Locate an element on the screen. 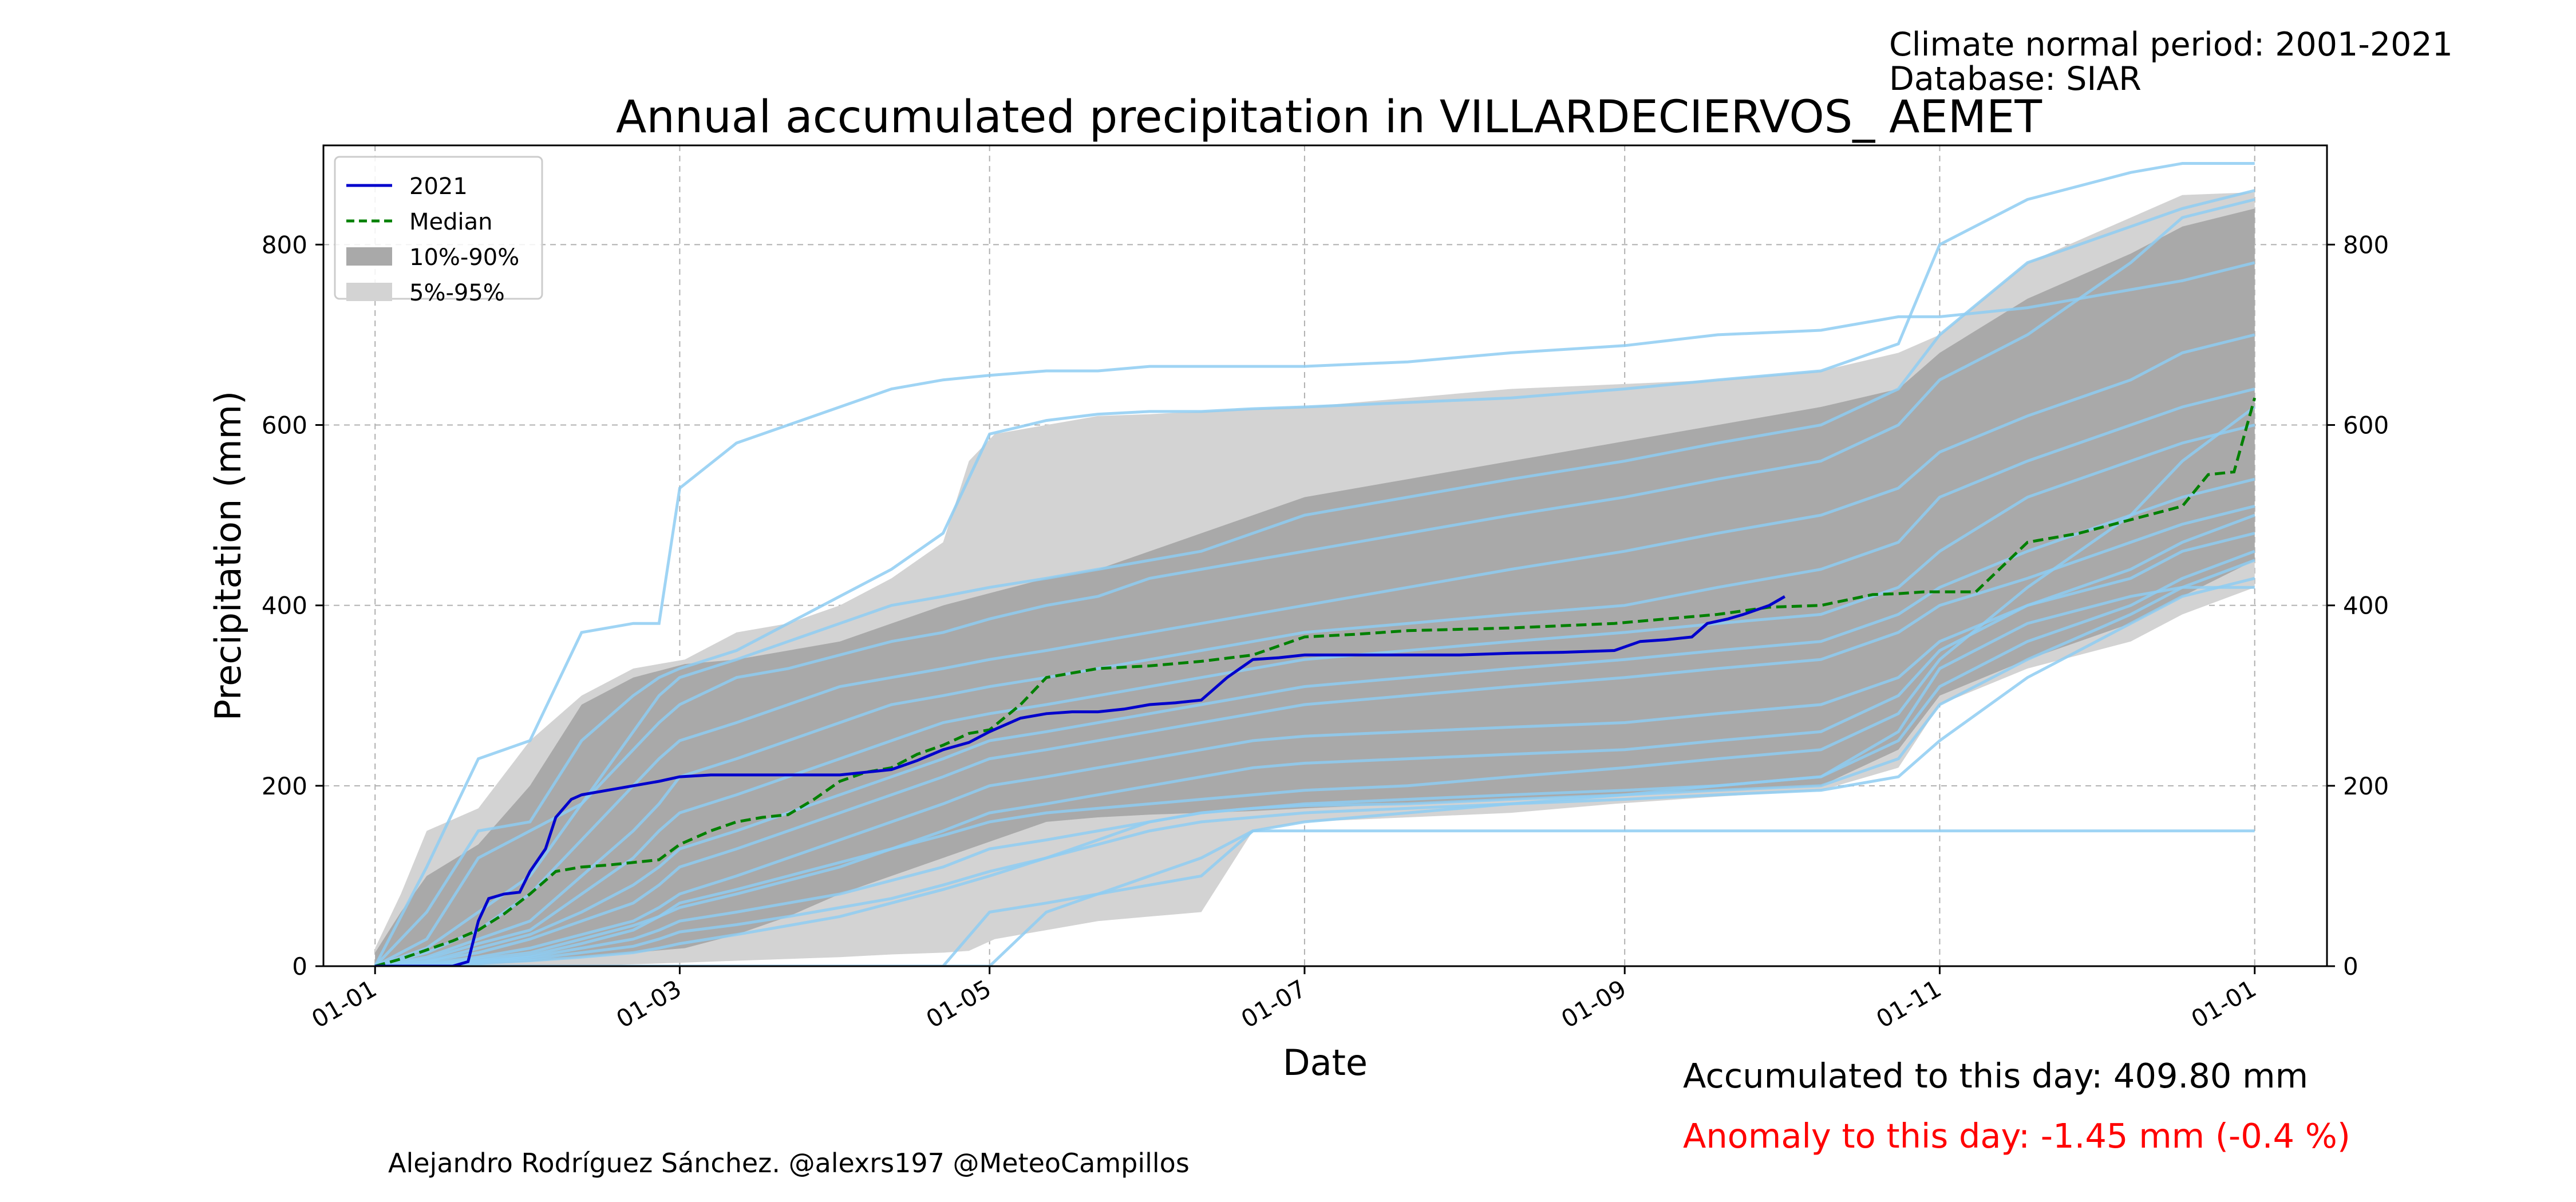 The width and height of the screenshot is (2576, 1202). x-tick-label: 01-09 is located at coordinates (1593, 1004).